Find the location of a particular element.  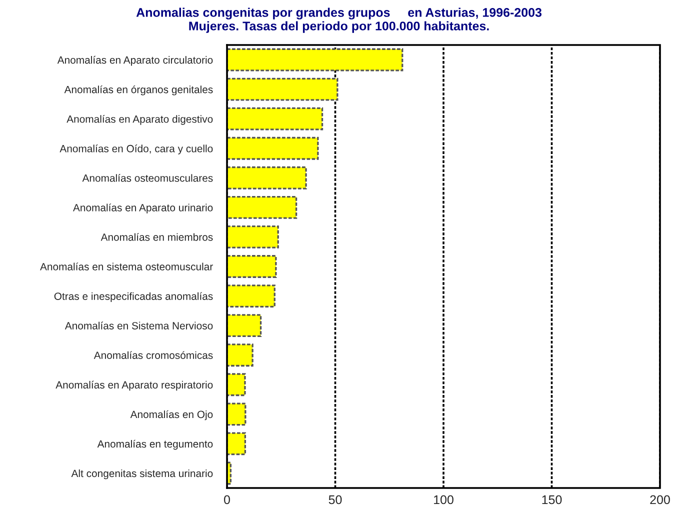

y-tick-label: Otras e inespecificadas anomalías is located at coordinates (133, 297).